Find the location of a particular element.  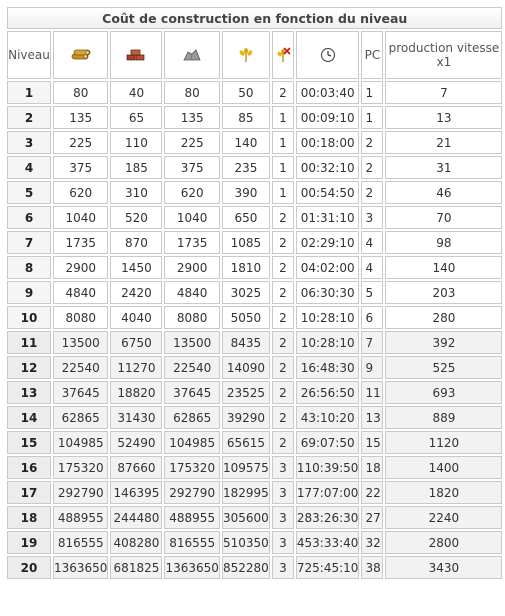

table-row: 4 375 185 375 235 1 00:32:10 2 31 is located at coordinates (255, 167).